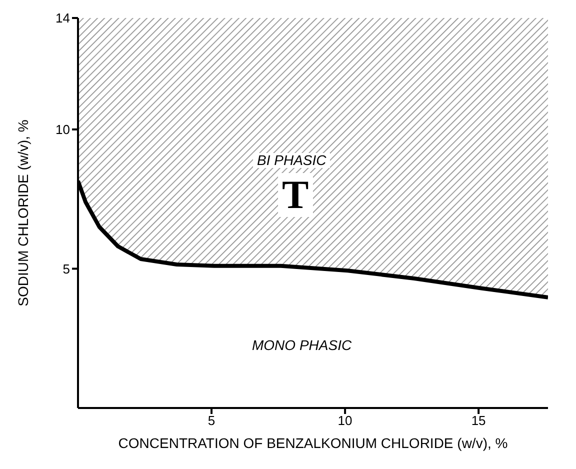 This screenshot has height=469, width=576. What do you see at coordinates (478, 420) in the screenshot?
I see `x-tick-label: 15` at bounding box center [478, 420].